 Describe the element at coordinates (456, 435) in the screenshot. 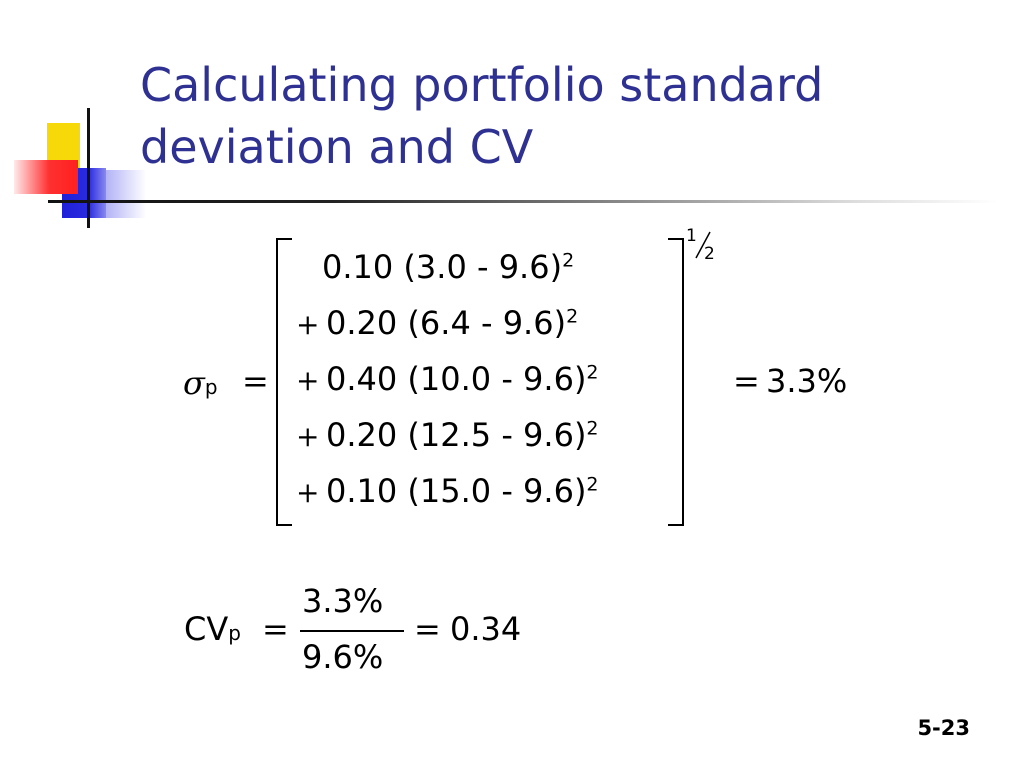

I see `row-4-term: 0.20 (12.5 - 9.6)` at that location.